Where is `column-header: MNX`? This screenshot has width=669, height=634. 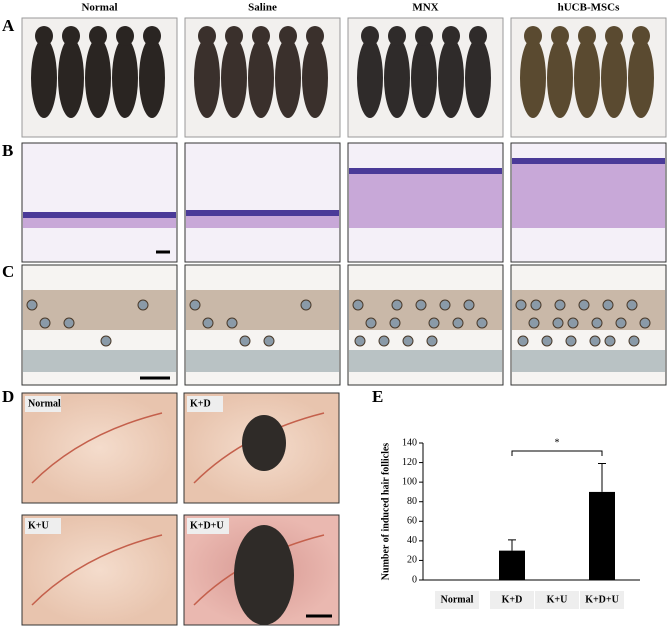
column-header: MNX is located at coordinates (425, 8).